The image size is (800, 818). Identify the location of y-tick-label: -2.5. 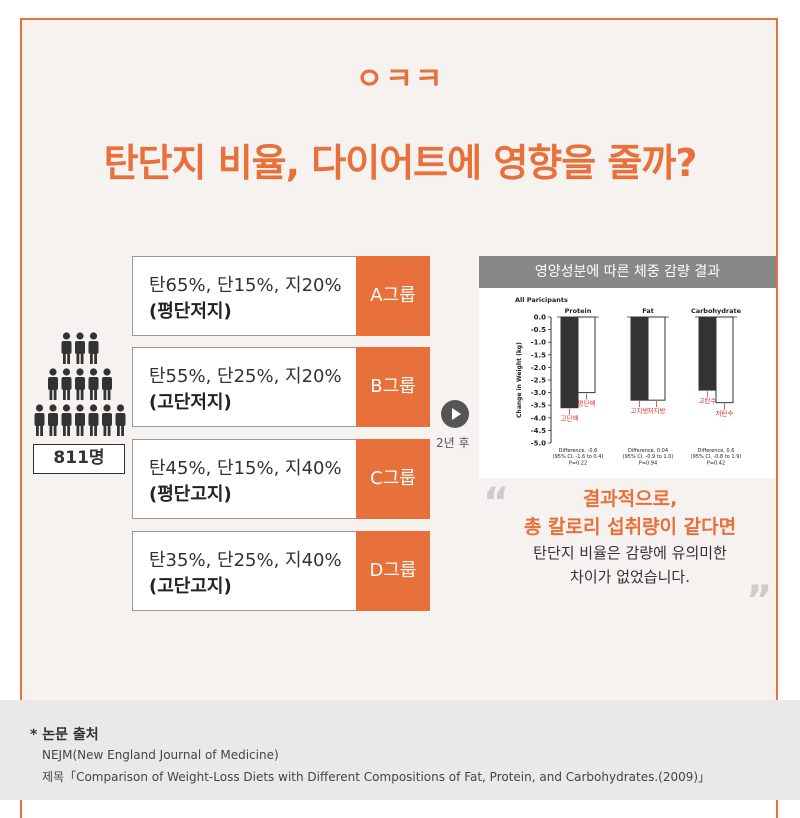
(538, 381).